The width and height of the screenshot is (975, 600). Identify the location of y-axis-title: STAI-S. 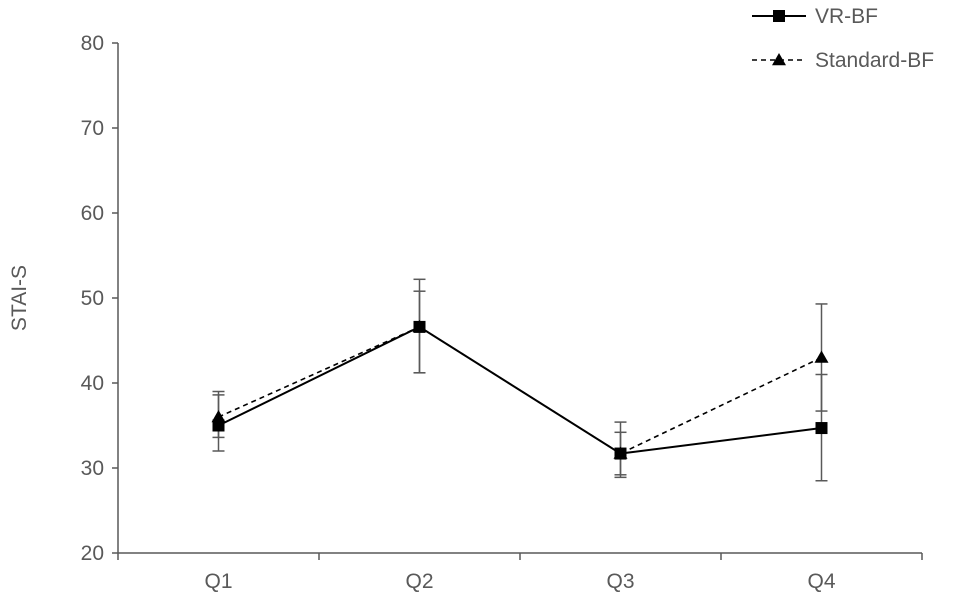
(19, 298).